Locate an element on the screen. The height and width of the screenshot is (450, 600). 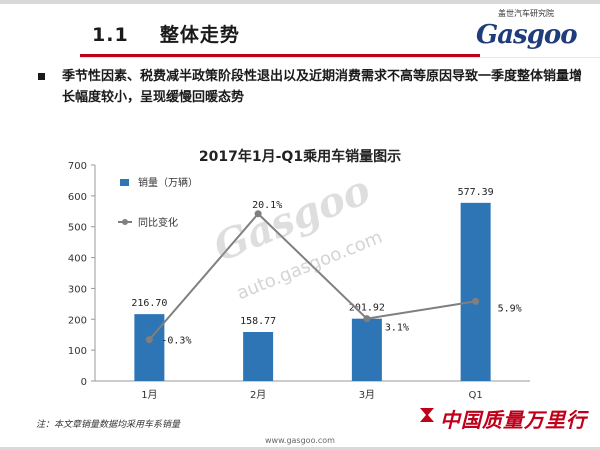
y-tick-label: 0 is located at coordinates (84, 382).